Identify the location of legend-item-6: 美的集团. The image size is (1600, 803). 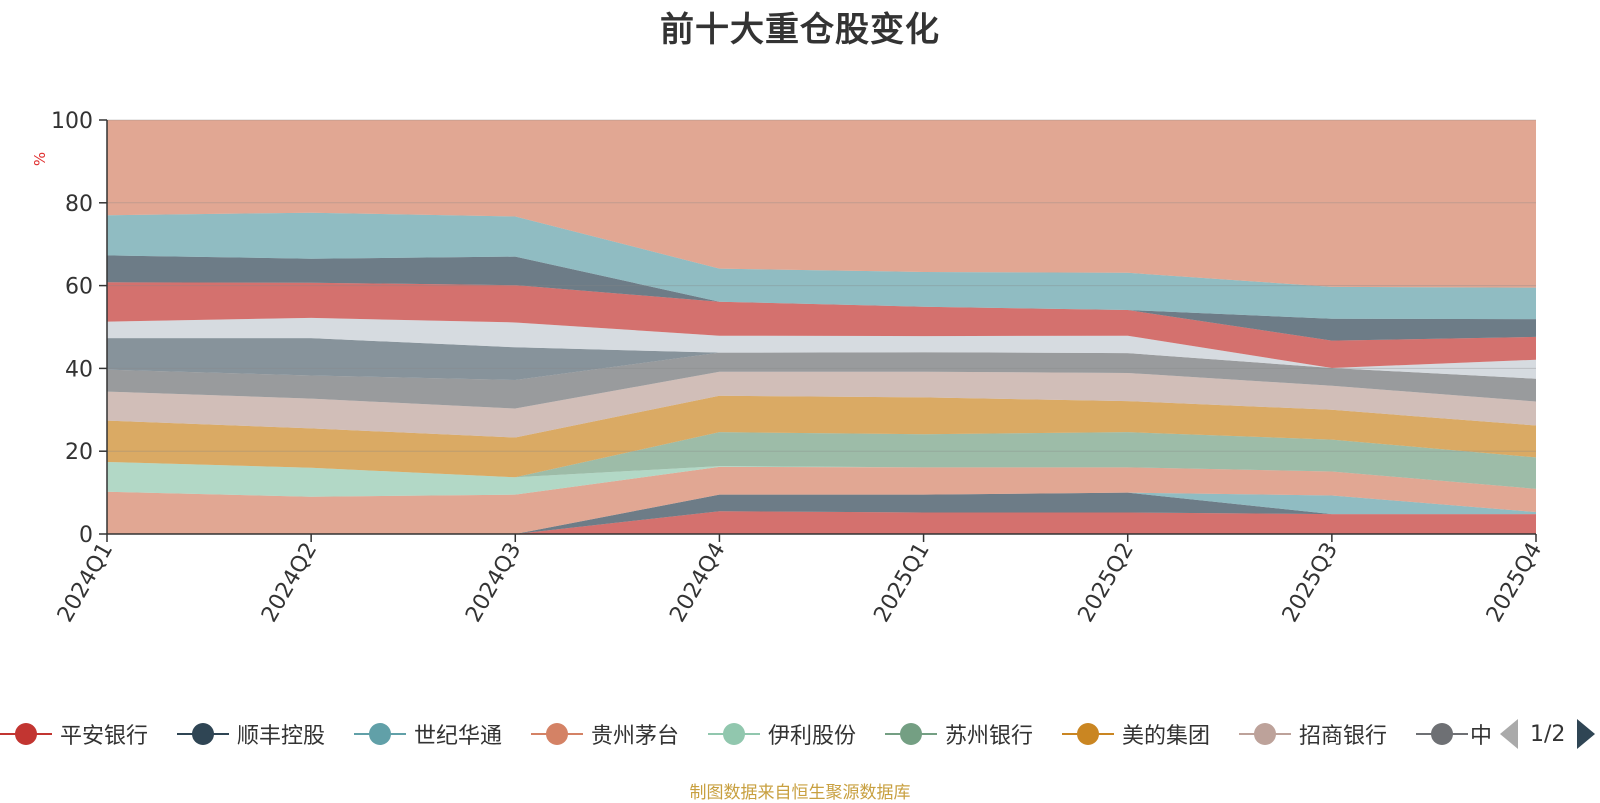
(1136, 734).